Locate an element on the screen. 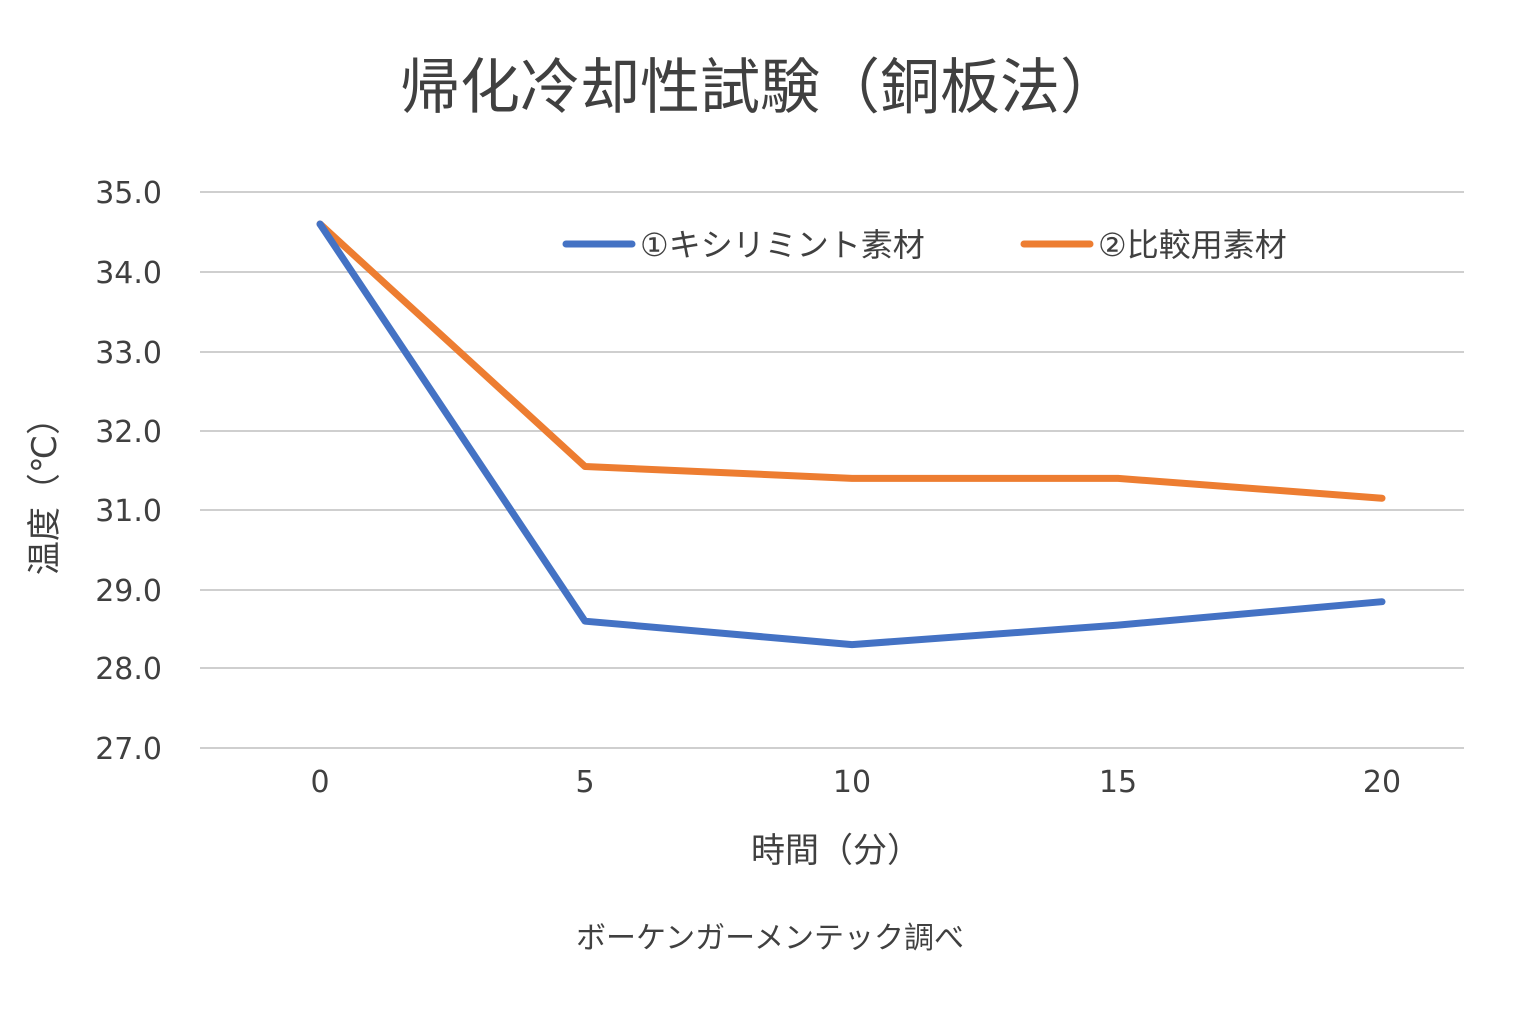 This screenshot has height=1024, width=1536. legend: ①キシリミント素材 ②比較用素材 is located at coordinates (924, 245).